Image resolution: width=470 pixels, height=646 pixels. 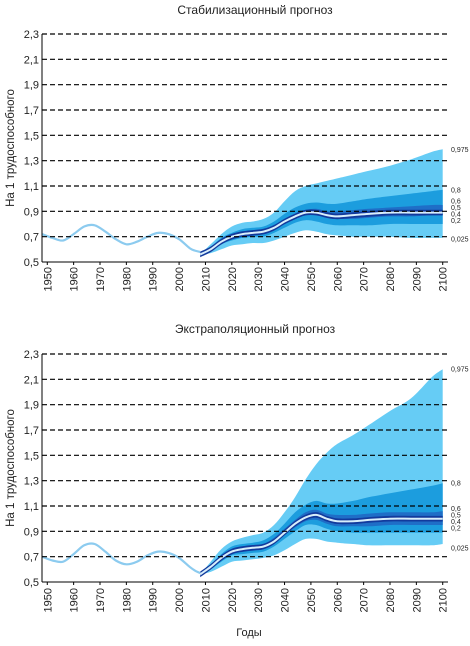 I want to click on chart-title: Стабилизационный прогноз, so click(x=255, y=10).